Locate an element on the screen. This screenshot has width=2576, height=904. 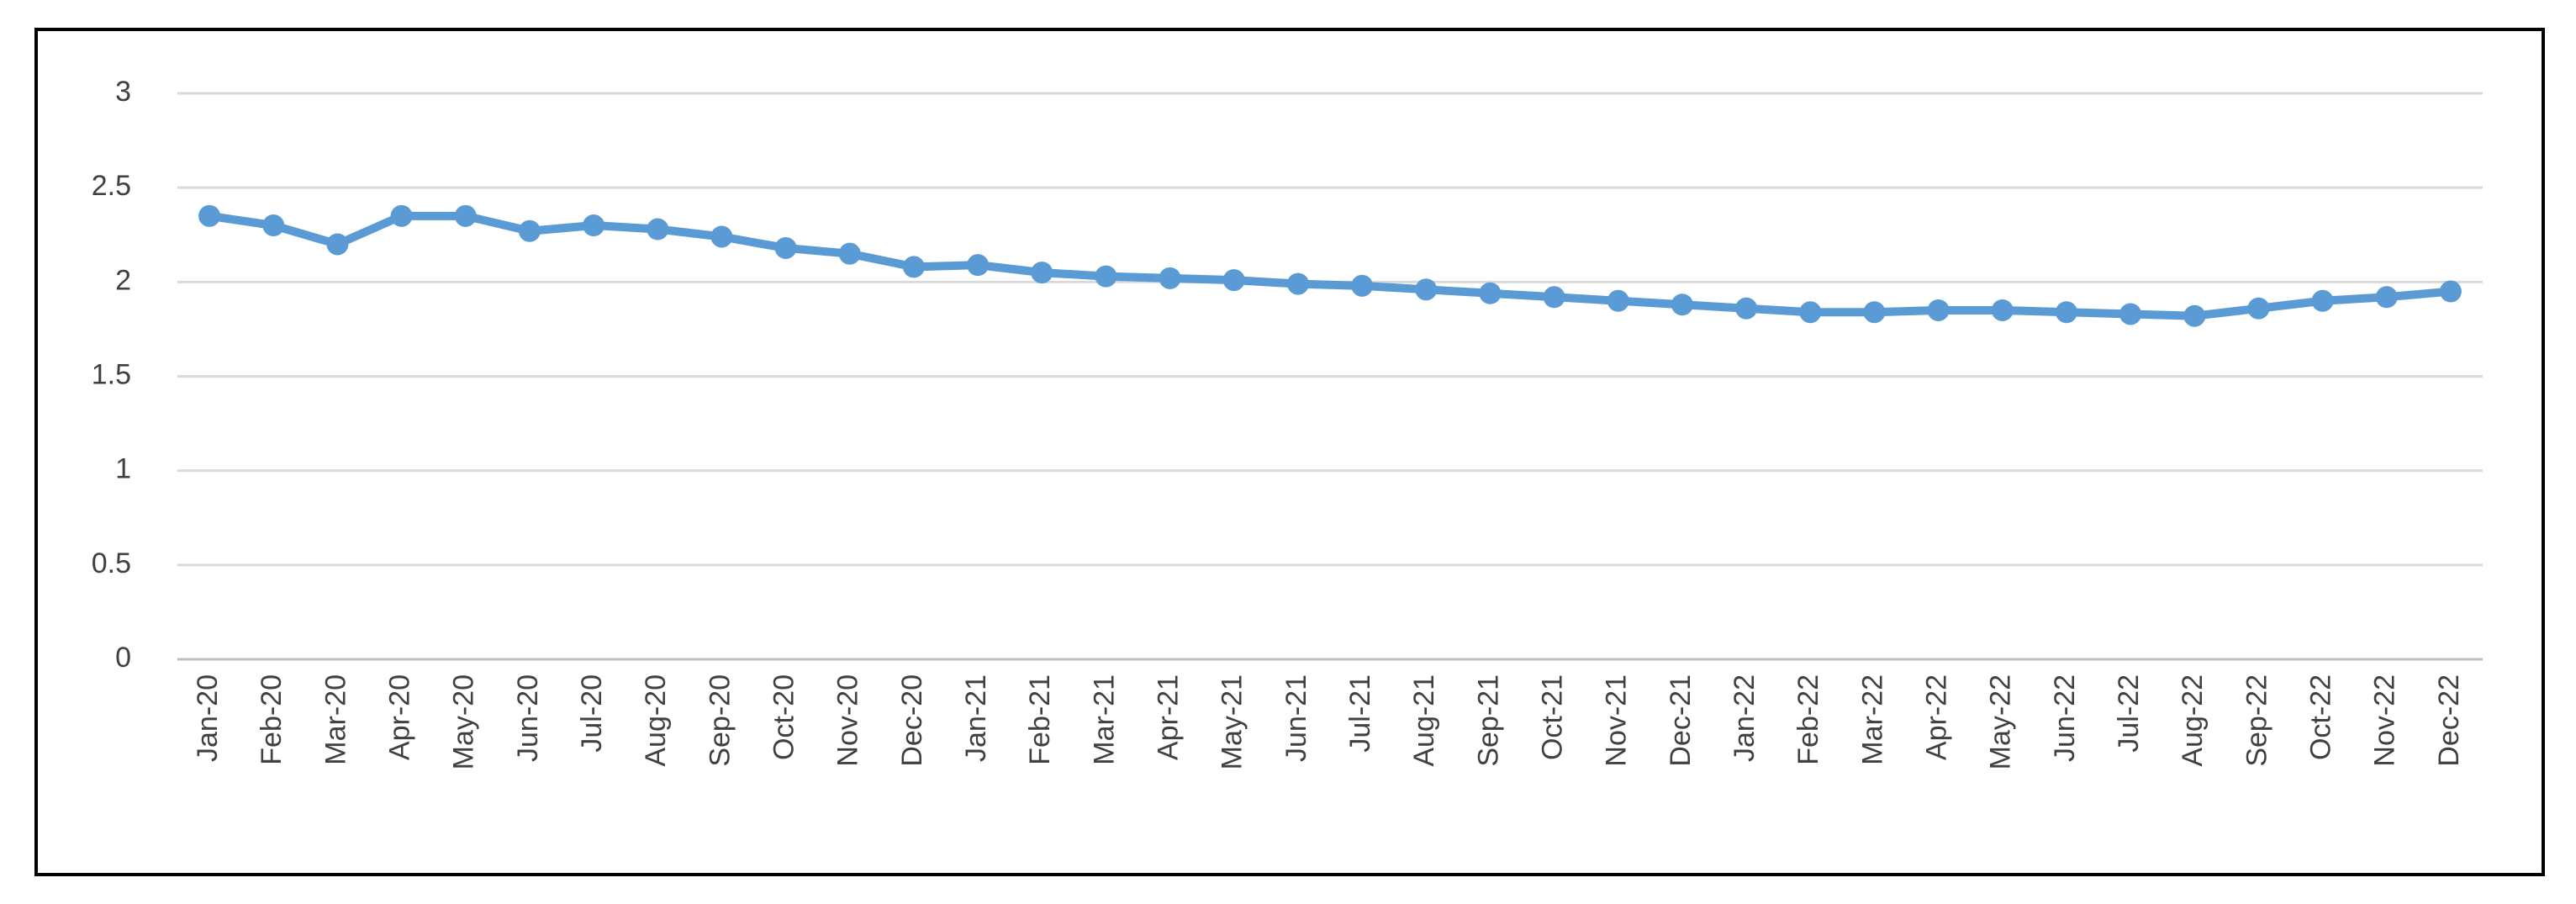
x-tick-label: Feb-20 is located at coordinates (272, 719).